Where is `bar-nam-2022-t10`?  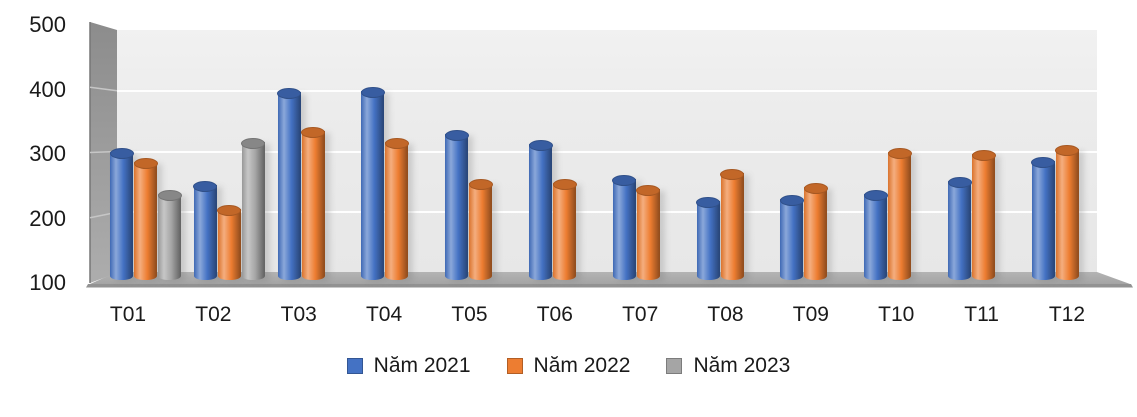 bar-nam-2022-t10 is located at coordinates (899, 214).